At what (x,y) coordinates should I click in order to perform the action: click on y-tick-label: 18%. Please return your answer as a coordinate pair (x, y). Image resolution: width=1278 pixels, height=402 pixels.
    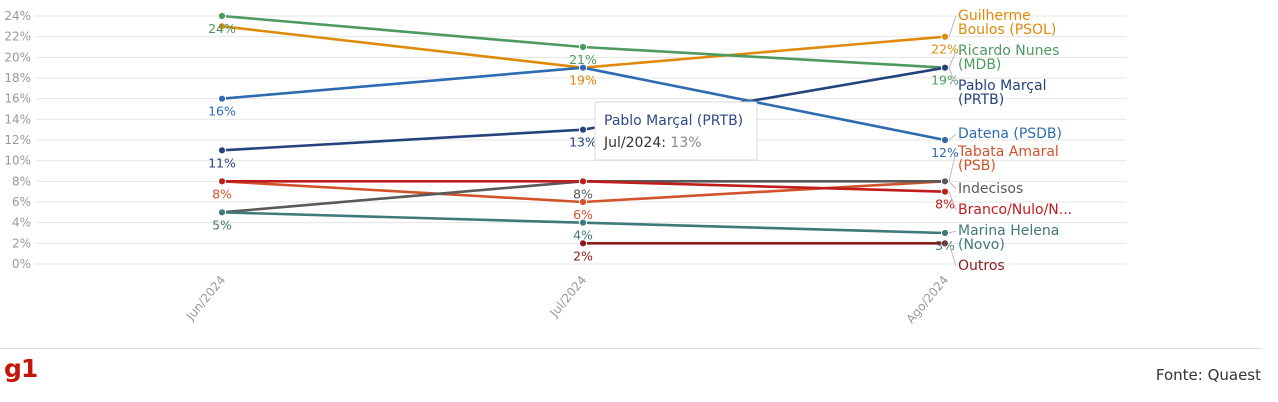
    Looking at the image, I should click on (17, 78).